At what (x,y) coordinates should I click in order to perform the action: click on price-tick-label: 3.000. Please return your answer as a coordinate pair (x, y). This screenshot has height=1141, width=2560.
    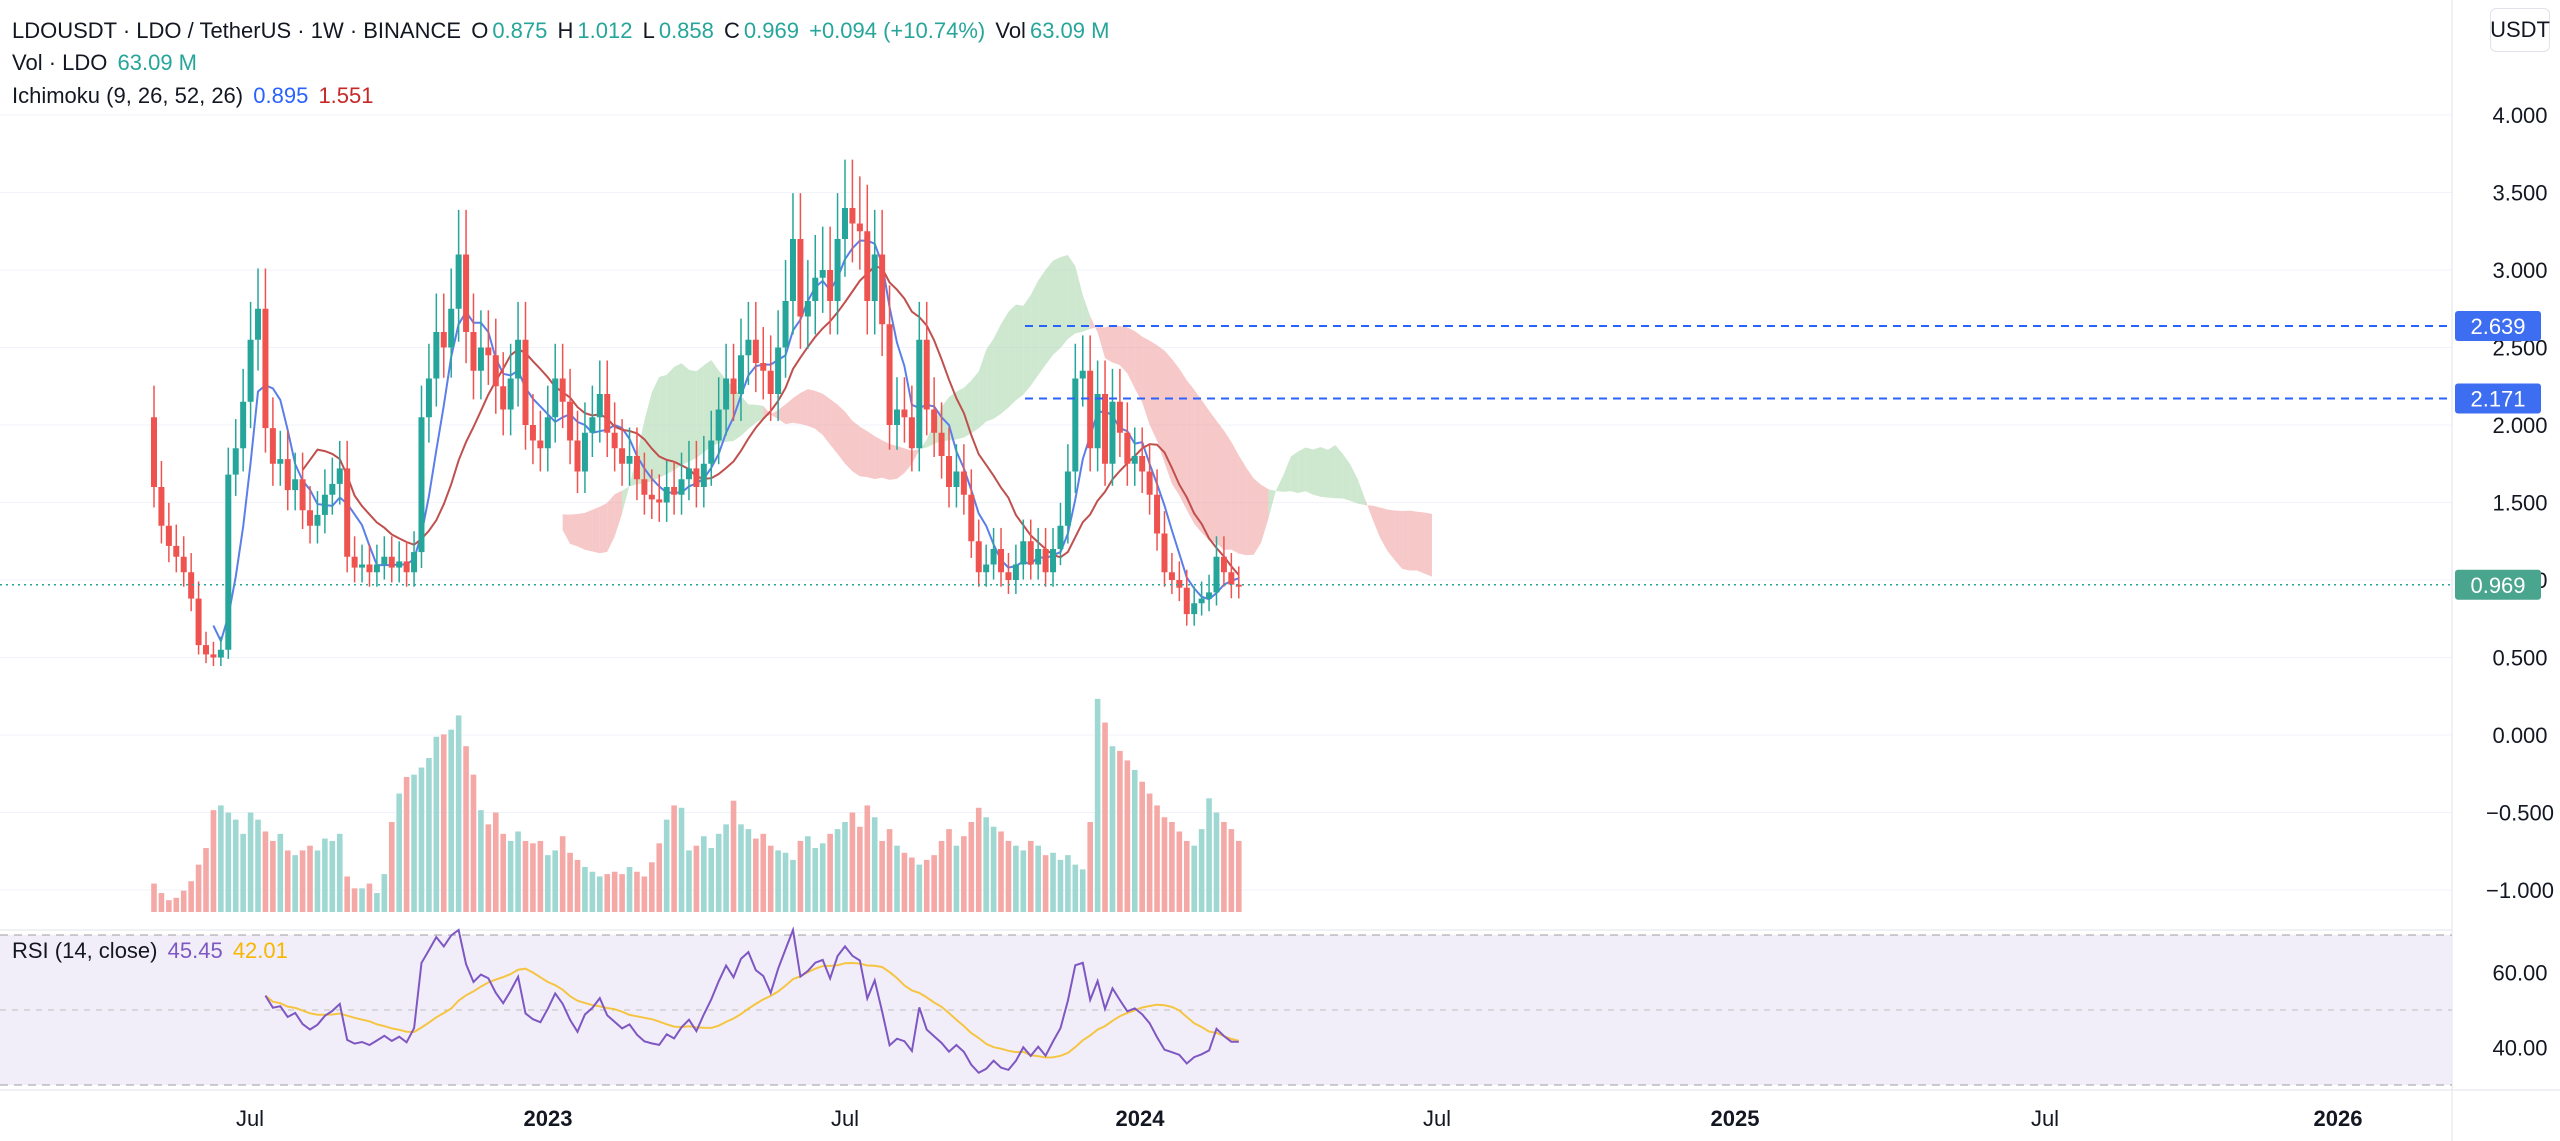
    Looking at the image, I should click on (2519, 270).